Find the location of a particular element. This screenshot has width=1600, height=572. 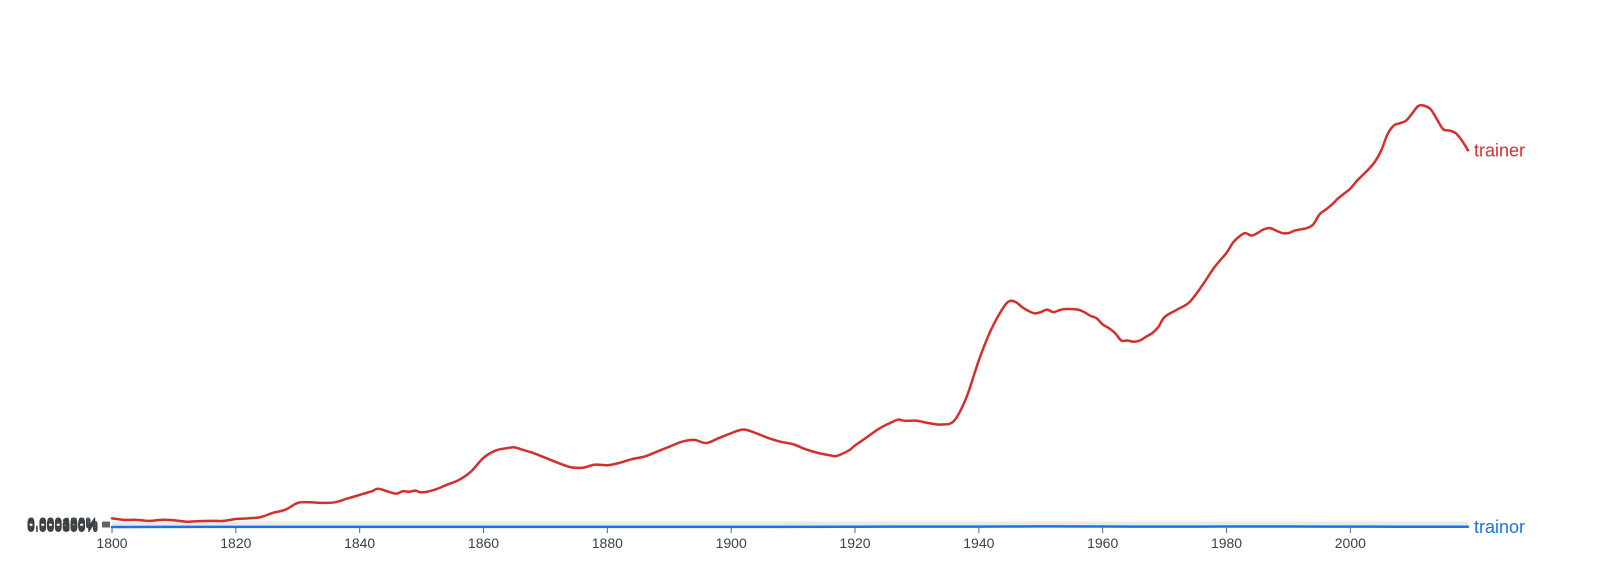

y-tick-label: 0.000050% is located at coordinates (62, 526).